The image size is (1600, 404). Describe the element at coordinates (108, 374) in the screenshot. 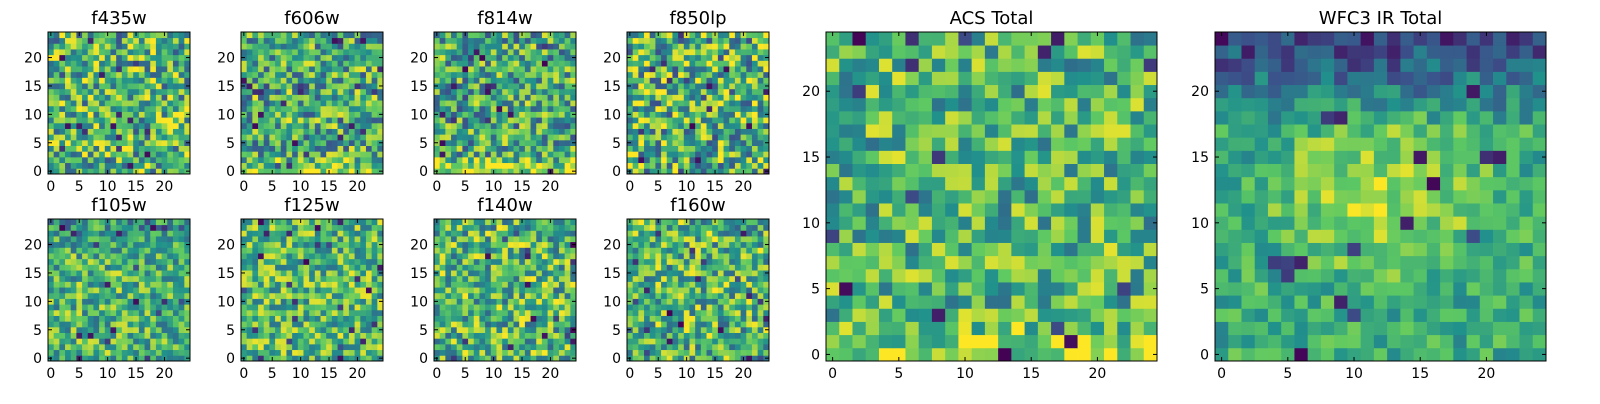

I see `x-tick-label: 10` at that location.